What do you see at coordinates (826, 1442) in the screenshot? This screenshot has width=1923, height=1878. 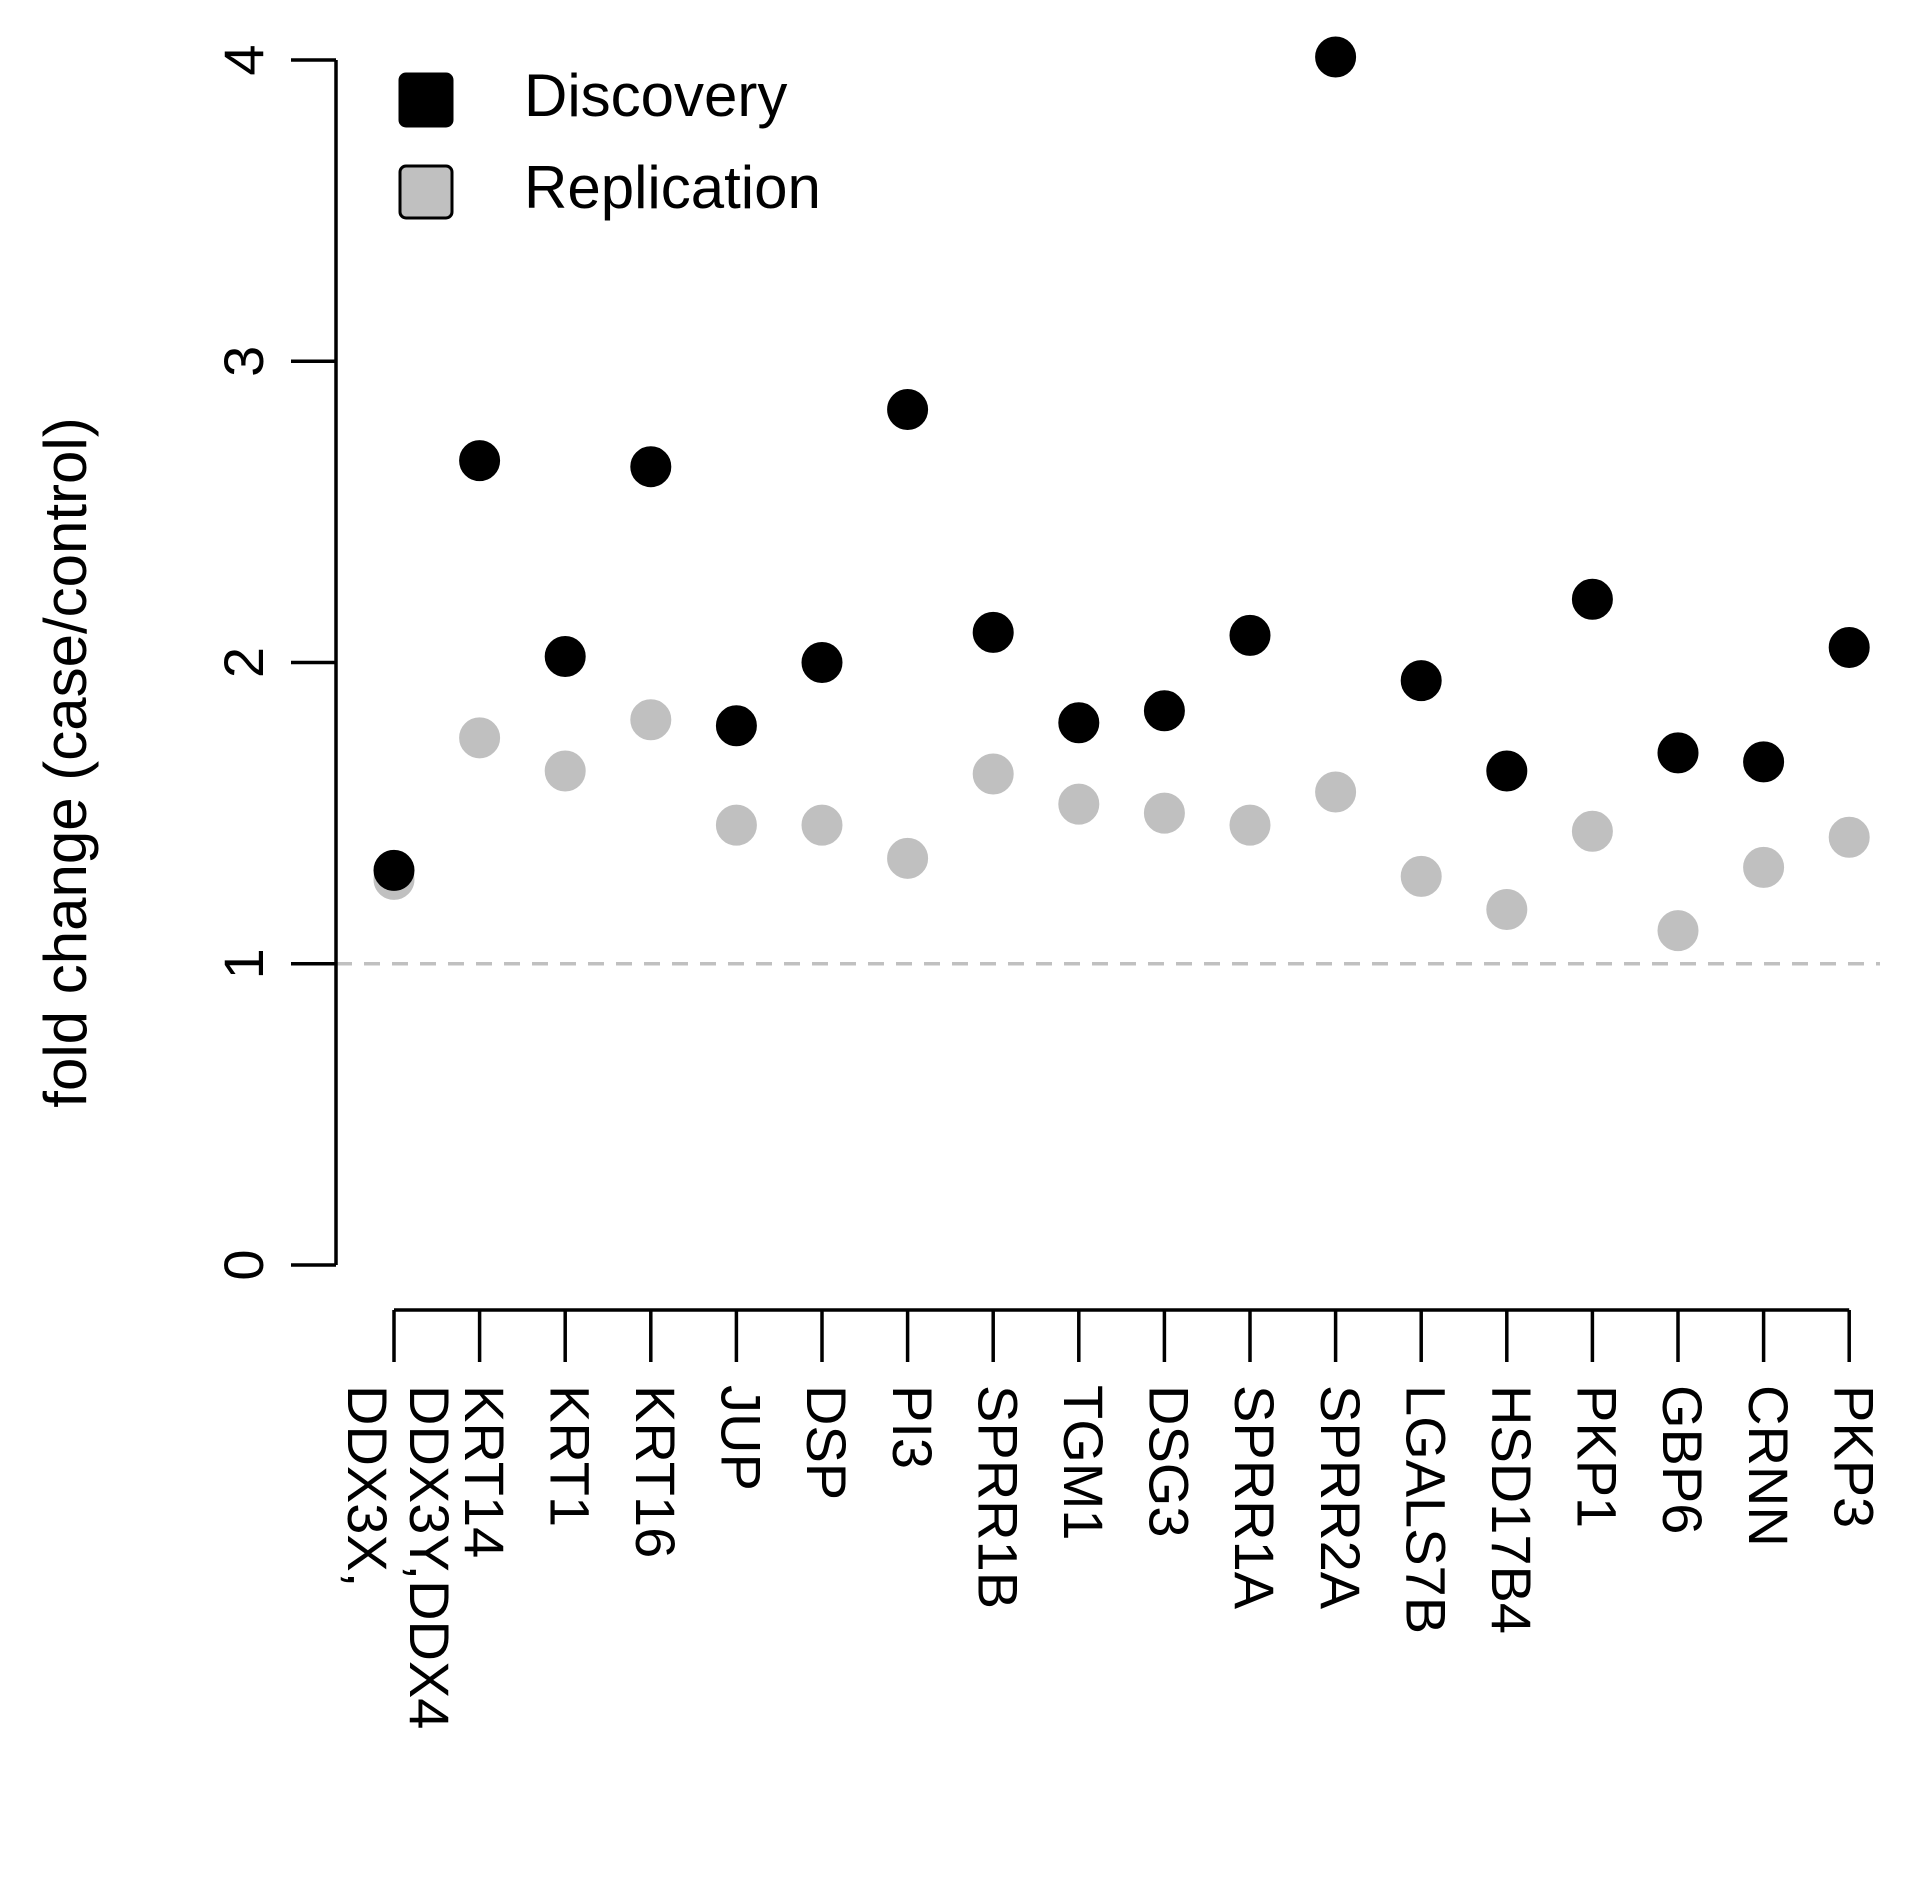 I see `x-tick-label: DSP` at bounding box center [826, 1442].